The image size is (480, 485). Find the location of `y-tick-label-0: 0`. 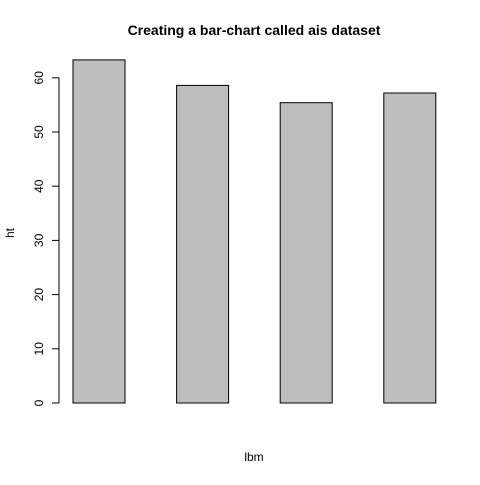

y-tick-label-0: 0 is located at coordinates (39, 402).